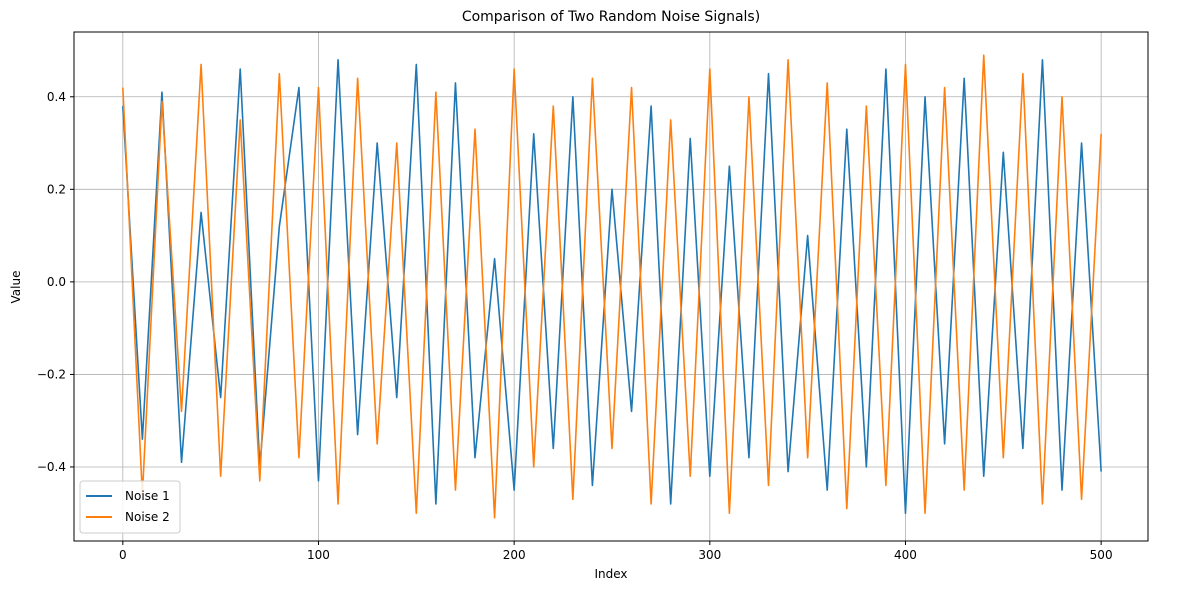 Image resolution: width=1189 pixels, height=590 pixels. I want to click on x-tick-label: 100, so click(318, 555).